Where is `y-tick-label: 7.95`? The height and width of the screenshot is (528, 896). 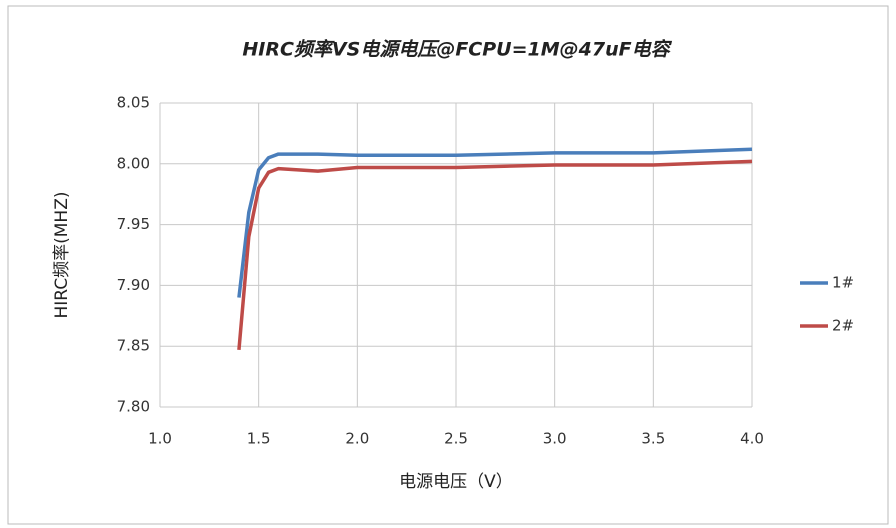 y-tick-label: 7.95 is located at coordinates (133, 224).